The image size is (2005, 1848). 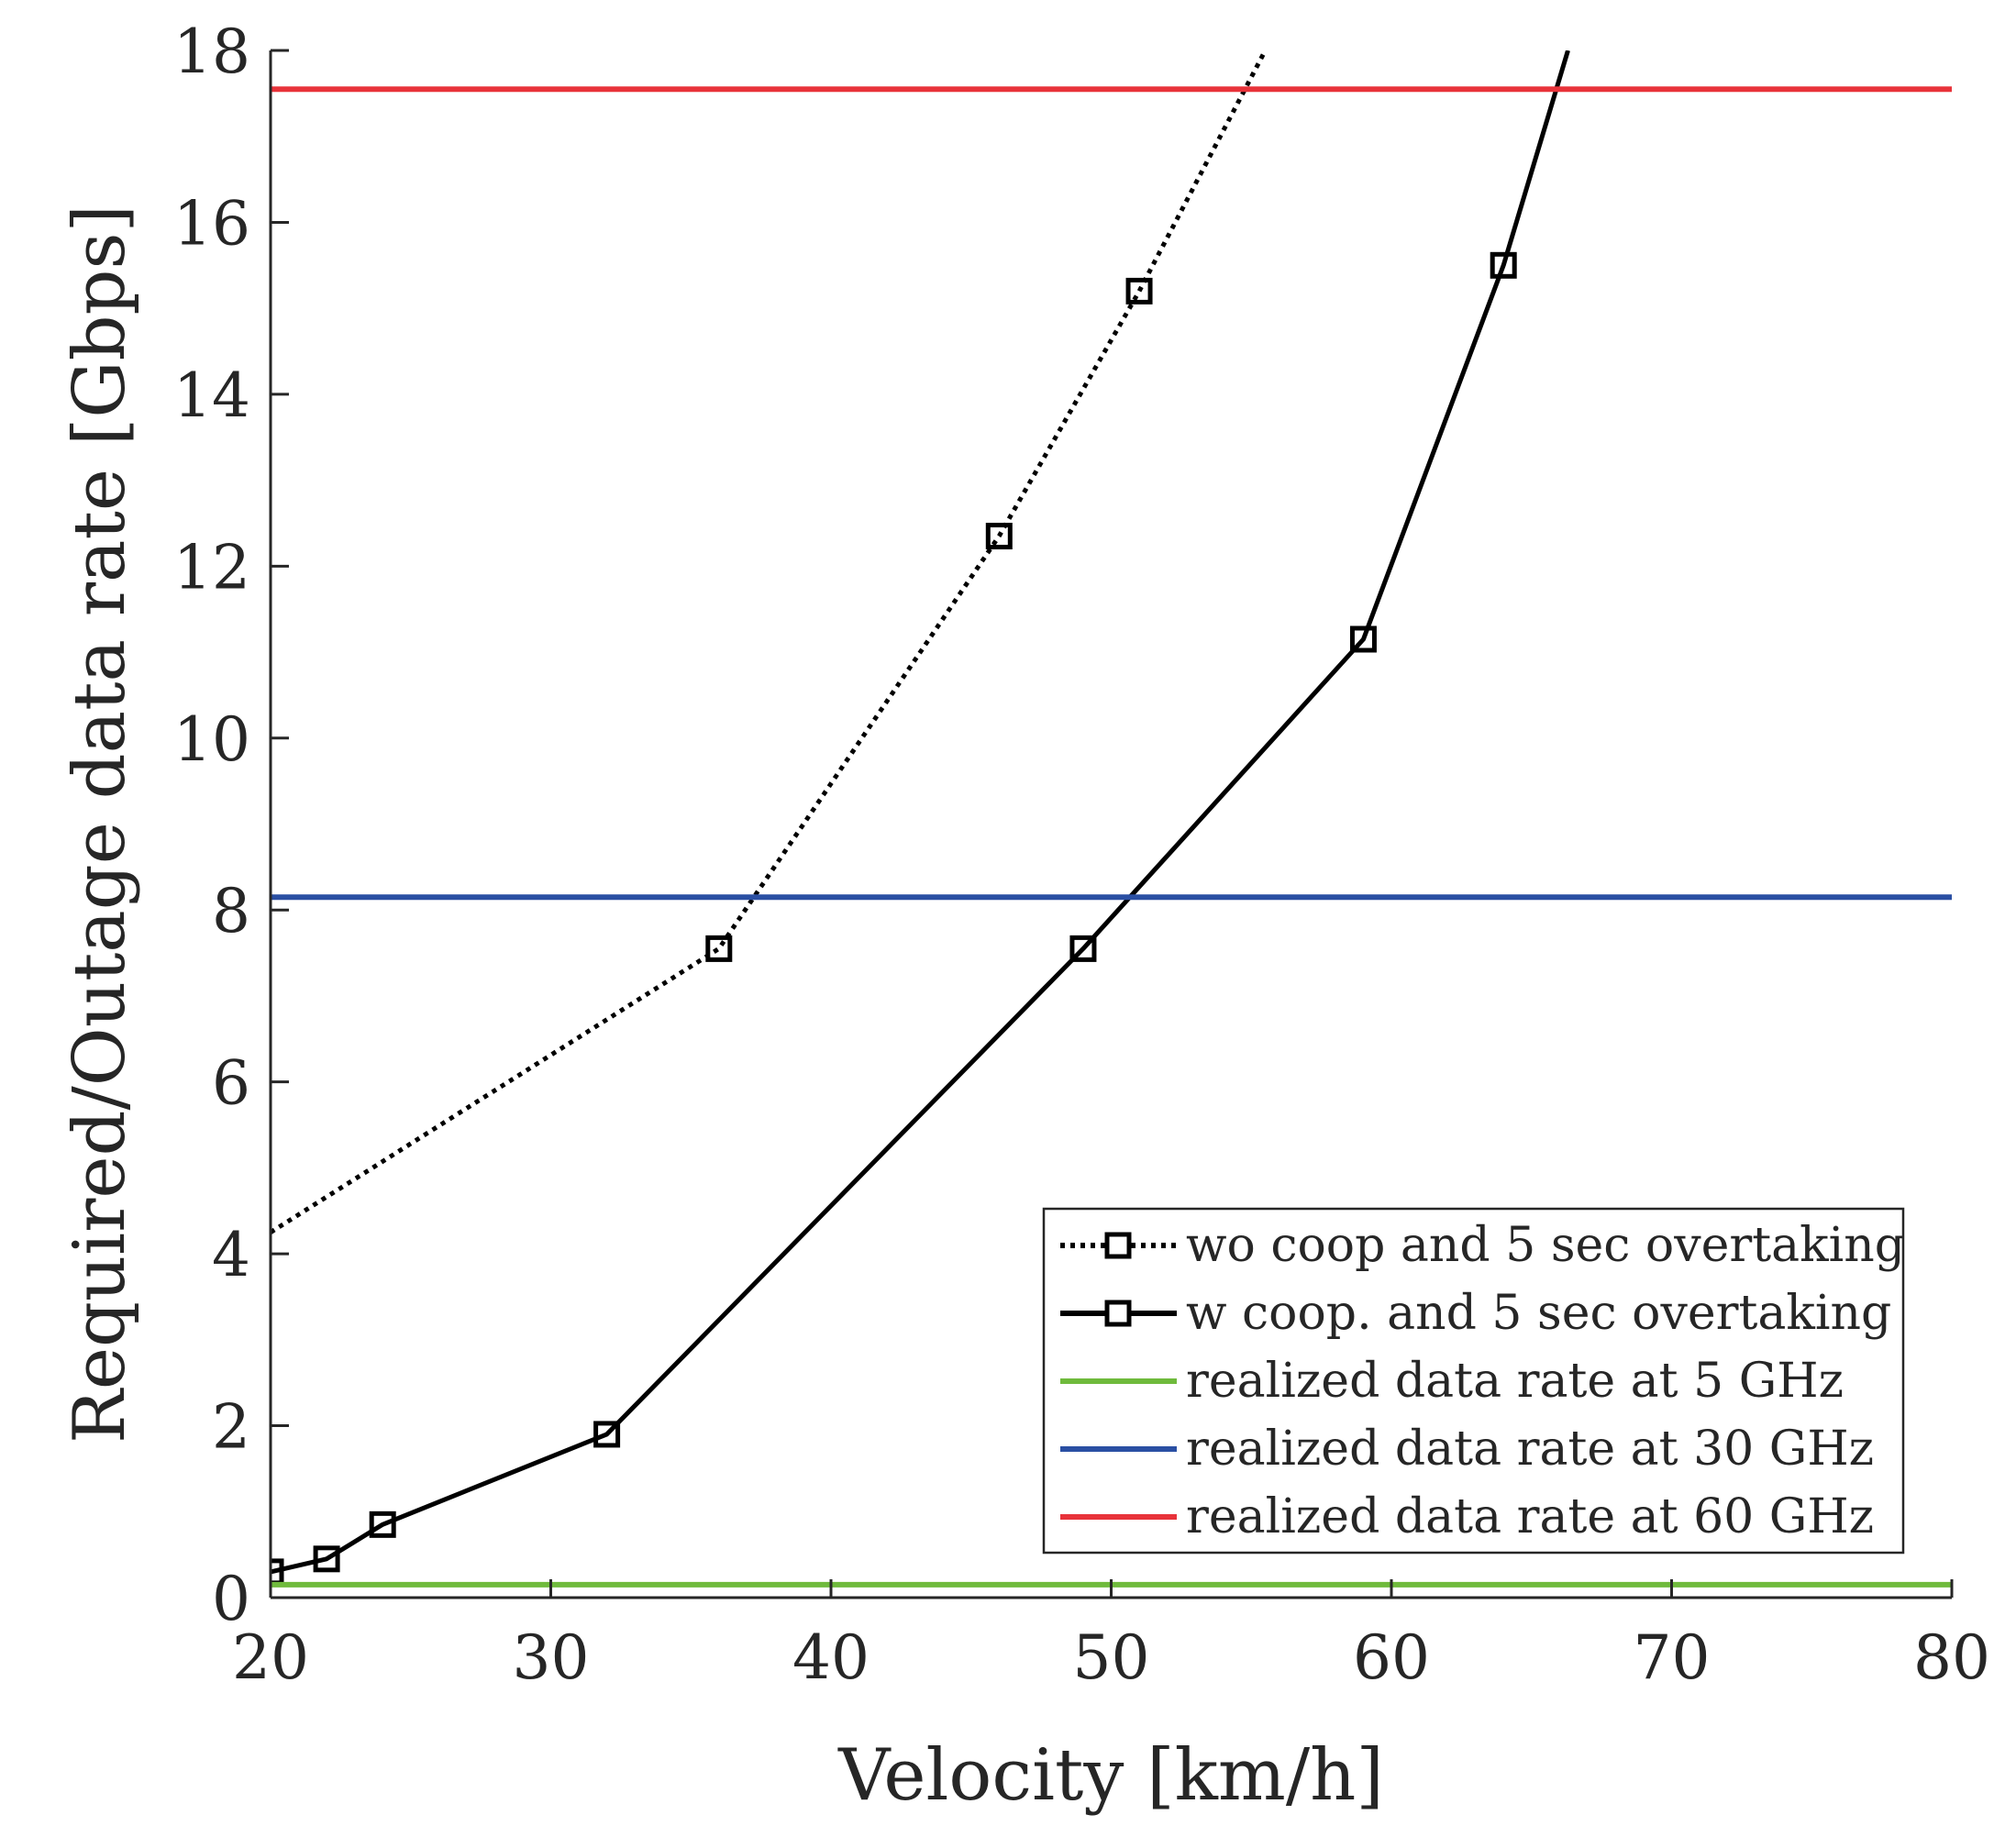 What do you see at coordinates (211, 52) in the screenshot?
I see `y-tick-label: 18` at bounding box center [211, 52].